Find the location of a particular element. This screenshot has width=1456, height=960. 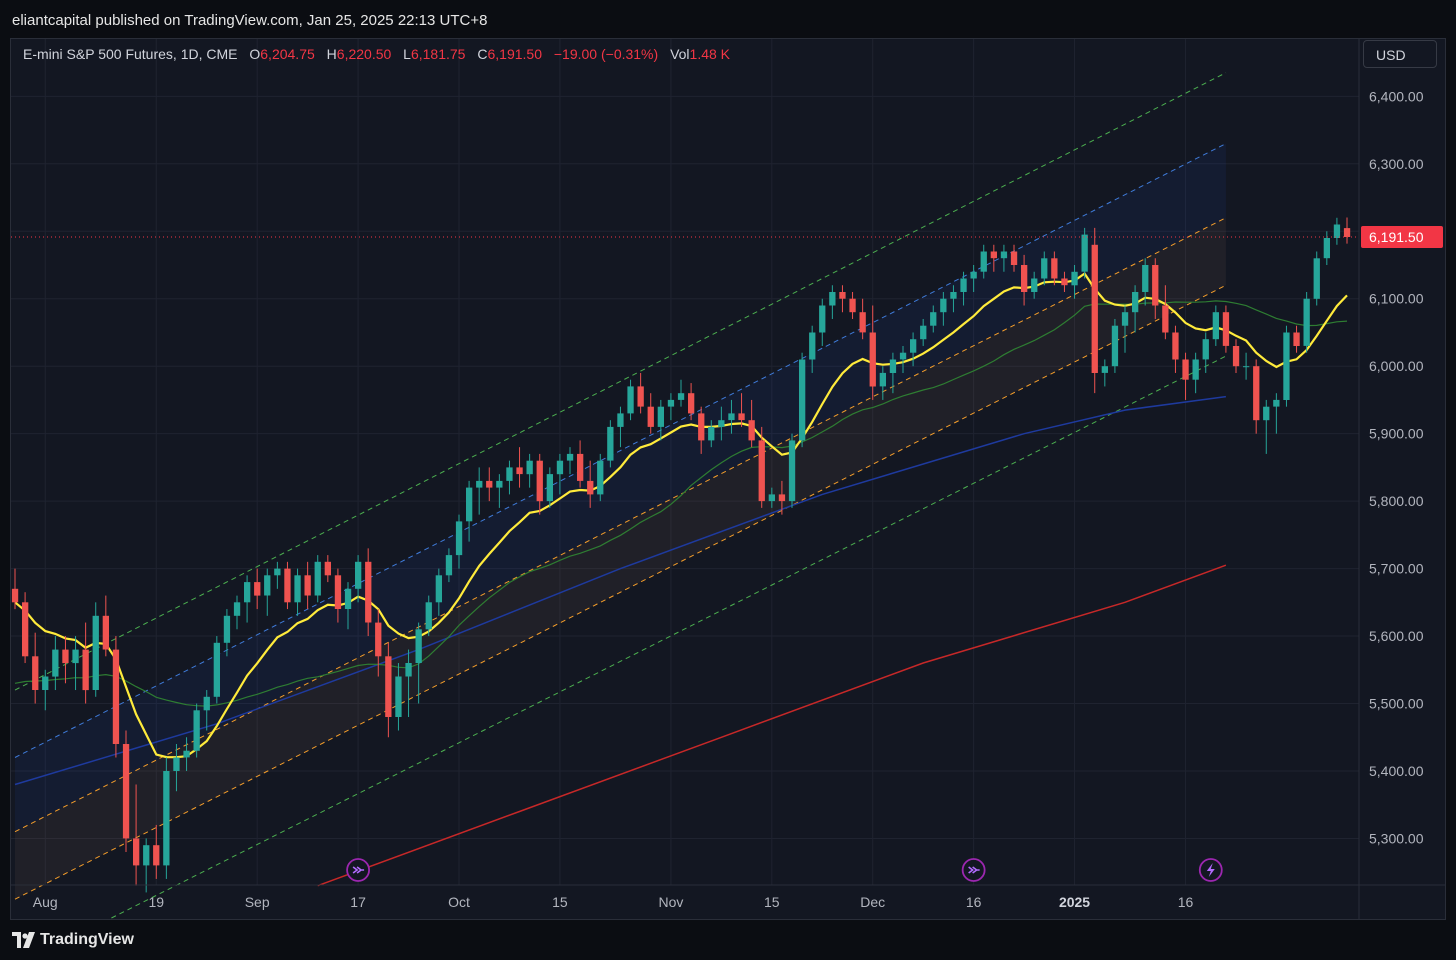

price-tick-label: 5,300.00 is located at coordinates (1396, 838).